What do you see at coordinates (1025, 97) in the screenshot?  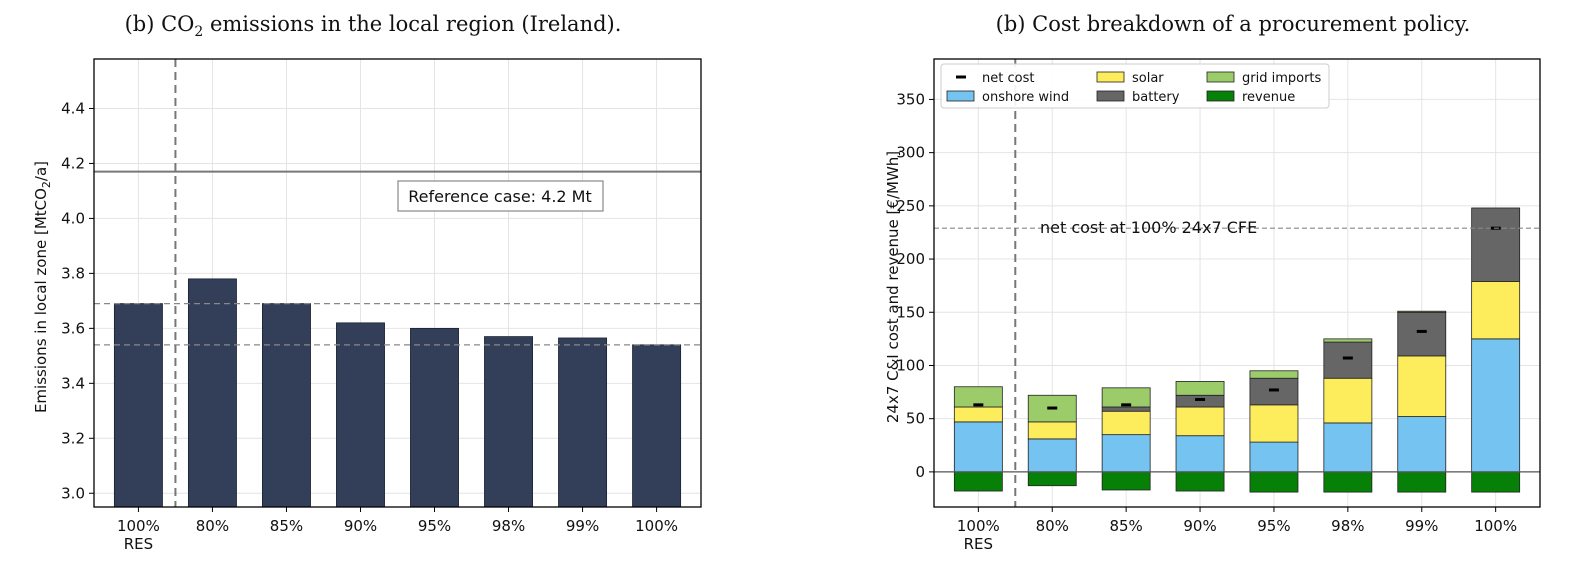 I see `legend-label: onshore wind` at bounding box center [1025, 97].